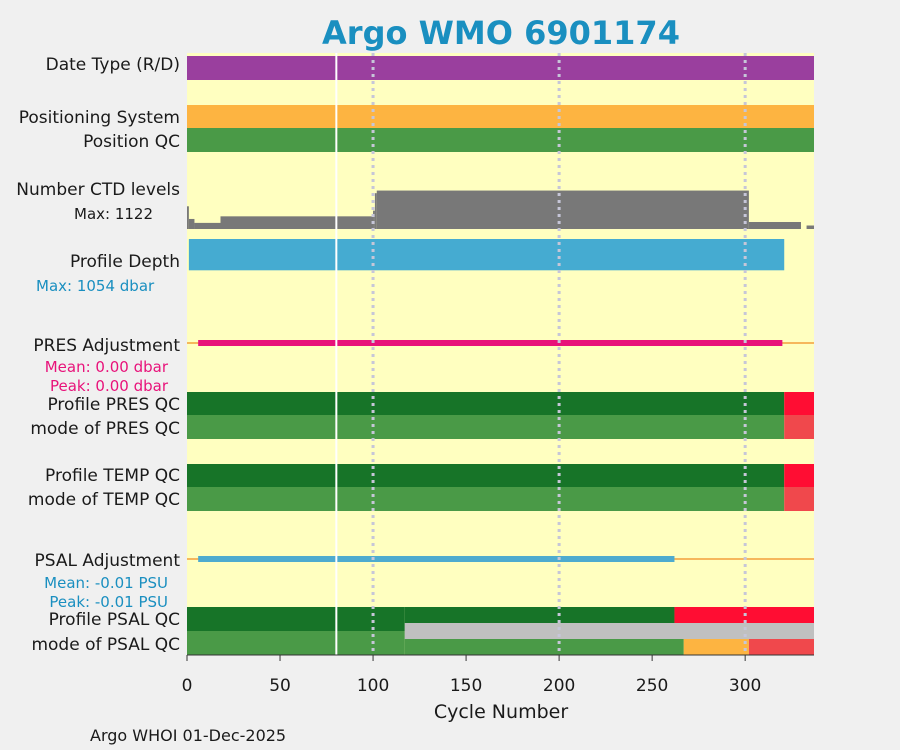 This screenshot has width=900, height=750. I want to click on footer-text: Argo WHOI 01-Dec-2025, so click(188, 735).